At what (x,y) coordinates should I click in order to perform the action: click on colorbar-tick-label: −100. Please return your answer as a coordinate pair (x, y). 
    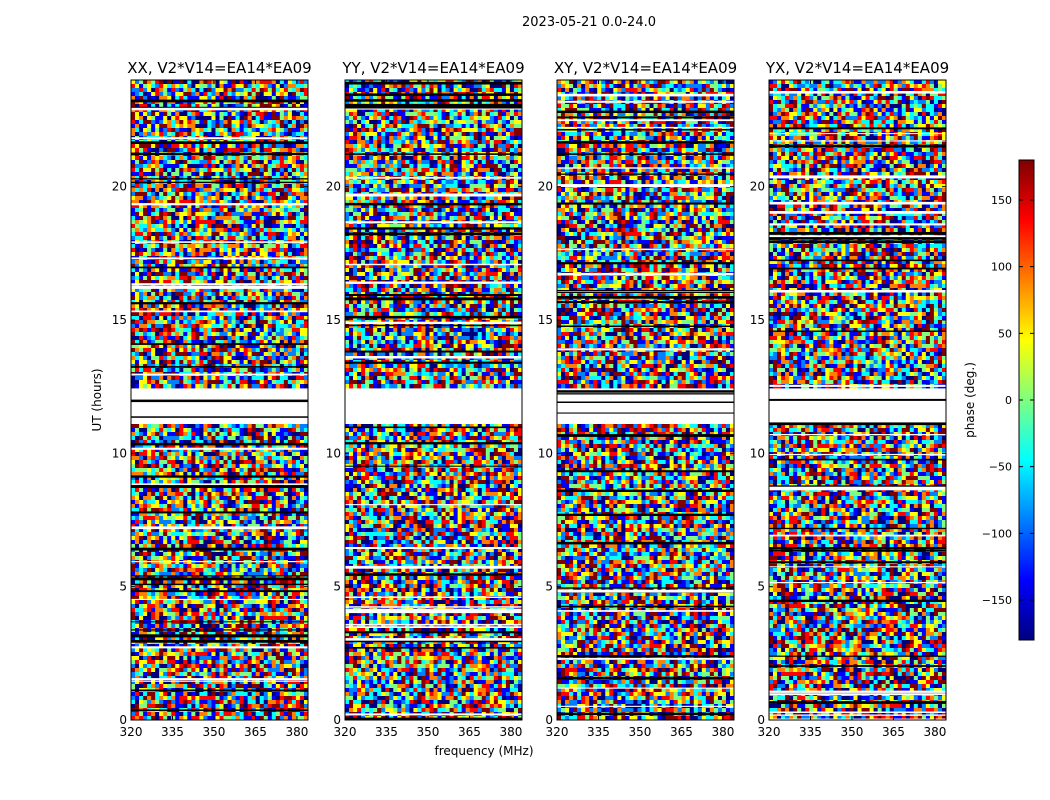
    Looking at the image, I should click on (997, 533).